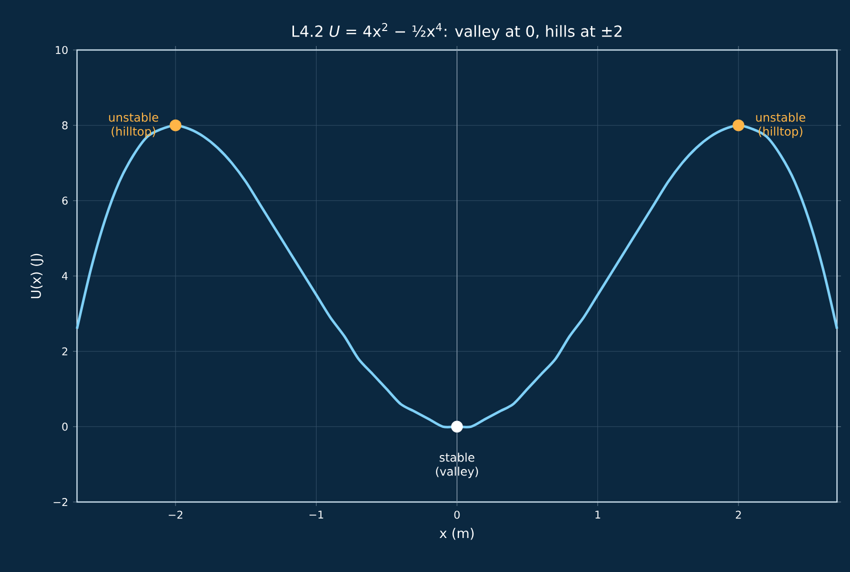 The image size is (850, 572). Describe the element at coordinates (65, 200) in the screenshot. I see `y-tick-label: 6` at that location.